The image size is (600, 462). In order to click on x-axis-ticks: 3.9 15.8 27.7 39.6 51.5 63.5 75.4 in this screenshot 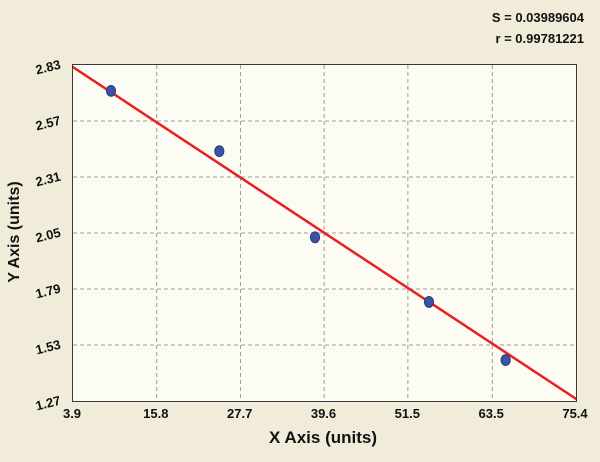, I will do `click(325, 414)`.